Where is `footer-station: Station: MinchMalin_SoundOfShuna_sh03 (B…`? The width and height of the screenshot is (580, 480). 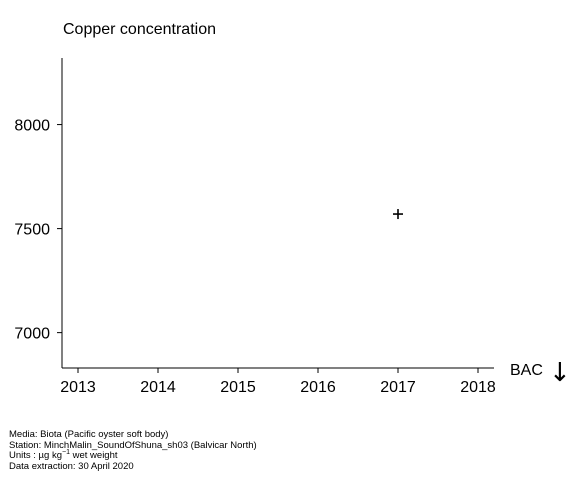 footer-station: Station: MinchMalin_SoundOfShuna_sh03 (B… is located at coordinates (133, 445).